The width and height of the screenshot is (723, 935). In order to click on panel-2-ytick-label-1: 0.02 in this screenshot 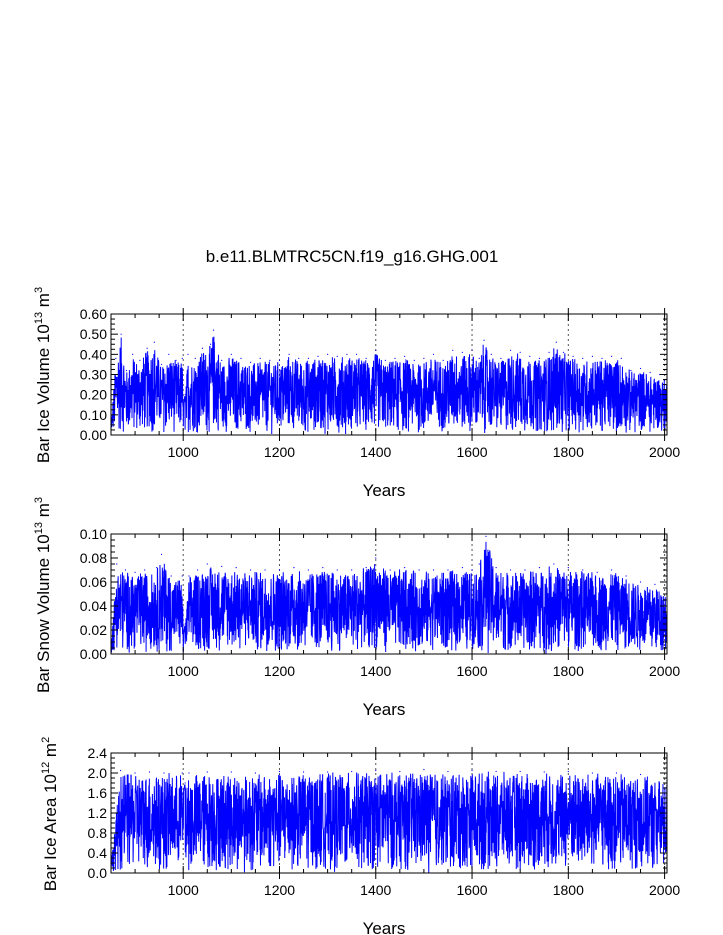, I will do `click(93, 630)`.